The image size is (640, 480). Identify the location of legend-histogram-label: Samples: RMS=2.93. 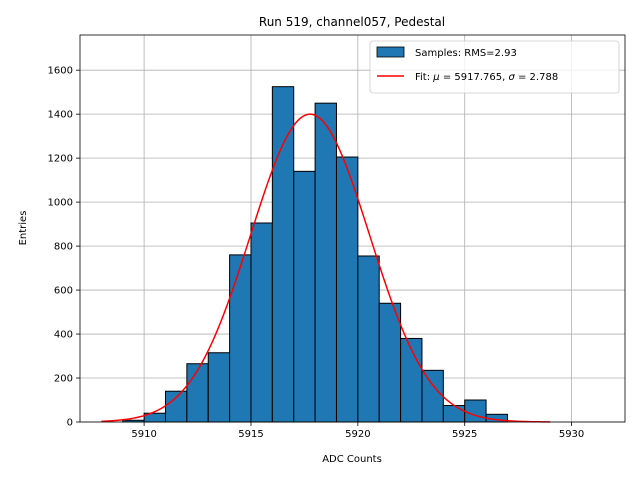
(466, 53).